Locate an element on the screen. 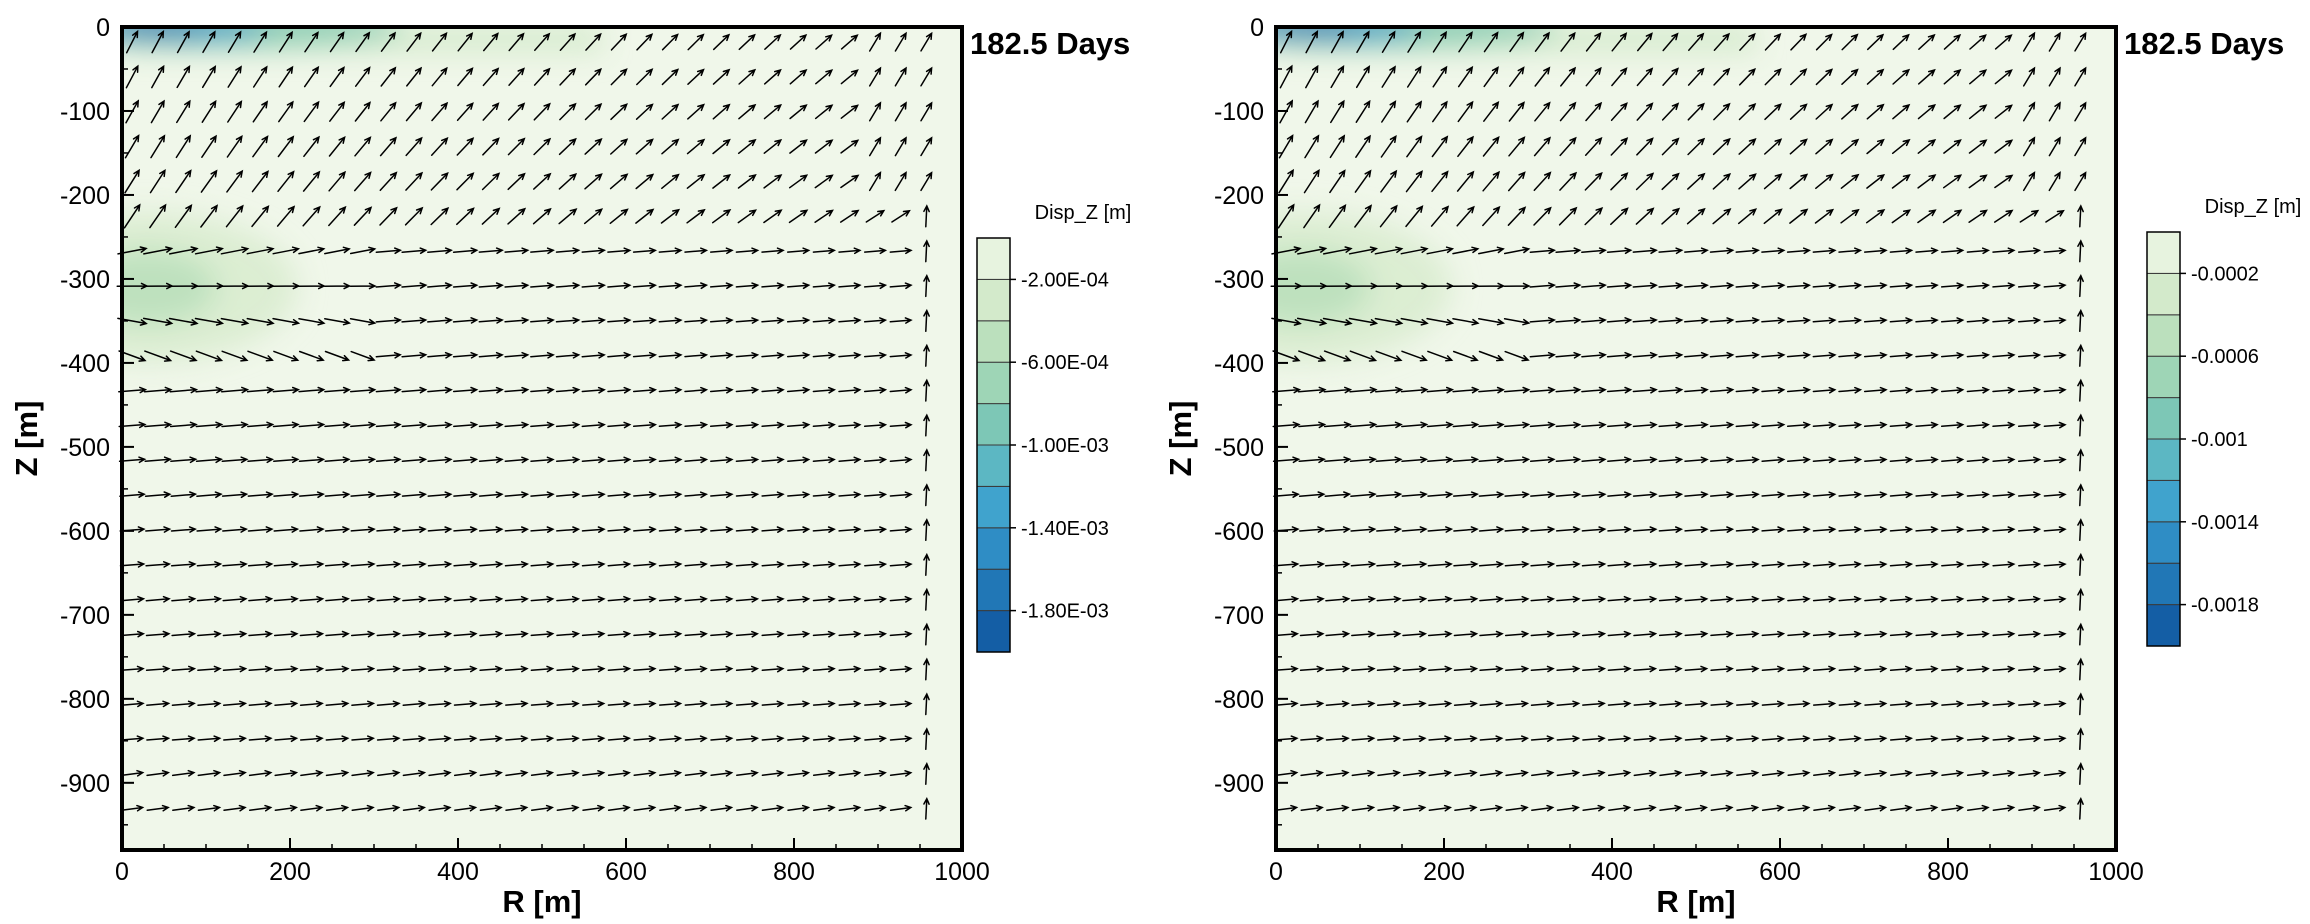 This screenshot has width=2310, height=924. x-tick-label: 400 is located at coordinates (1612, 872).